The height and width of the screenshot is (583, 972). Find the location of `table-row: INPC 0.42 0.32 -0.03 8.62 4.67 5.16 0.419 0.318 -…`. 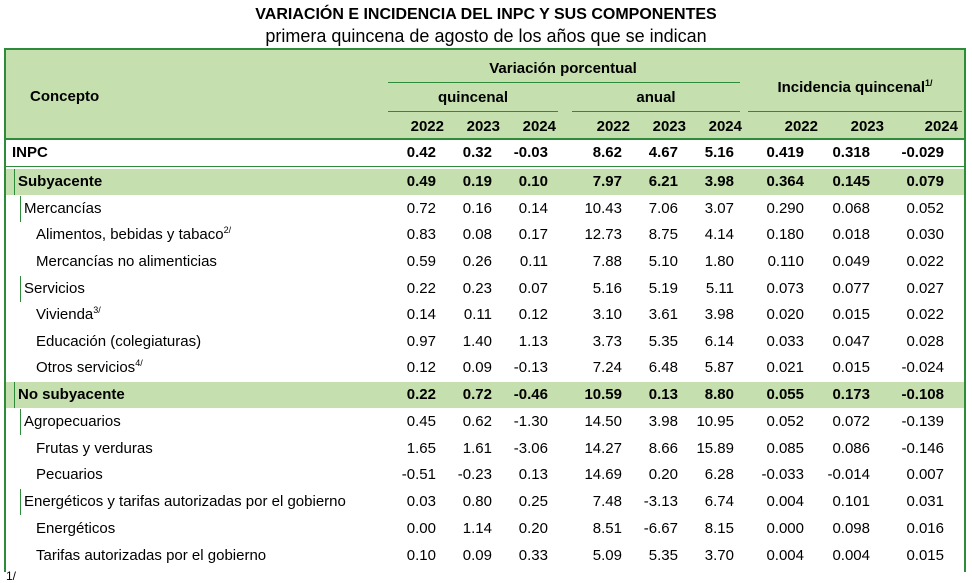

table-row: INPC 0.42 0.32 -0.03 8.62 4.67 5.16 0.419 0.318 -… is located at coordinates (485, 153).